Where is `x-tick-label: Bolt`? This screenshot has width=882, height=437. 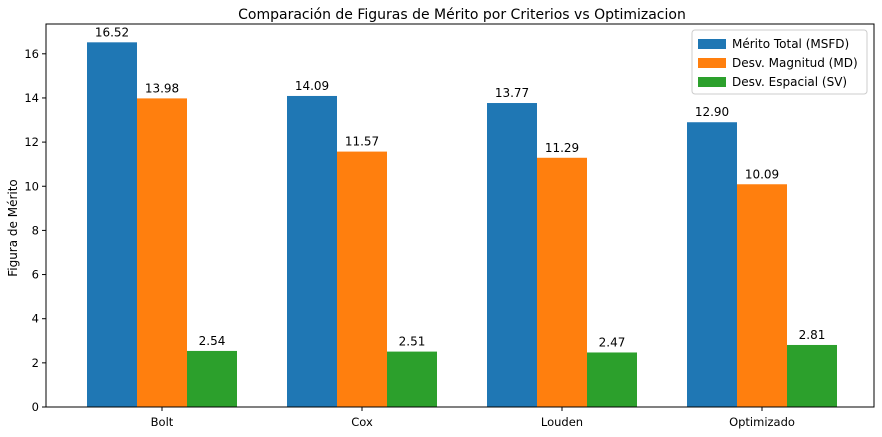
x-tick-label: Bolt is located at coordinates (162, 422).